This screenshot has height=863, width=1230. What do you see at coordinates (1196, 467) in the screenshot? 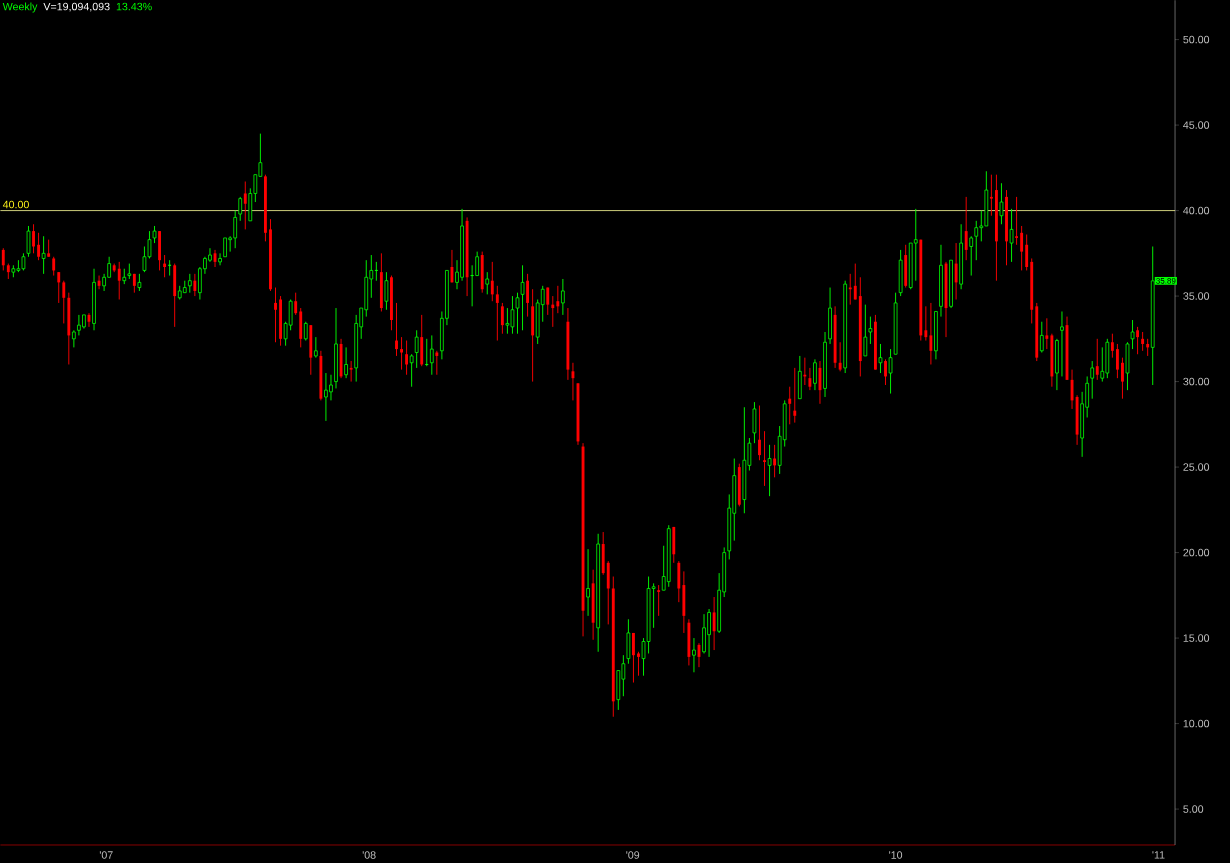
I see `y-tick-label: 25.00` at bounding box center [1196, 467].